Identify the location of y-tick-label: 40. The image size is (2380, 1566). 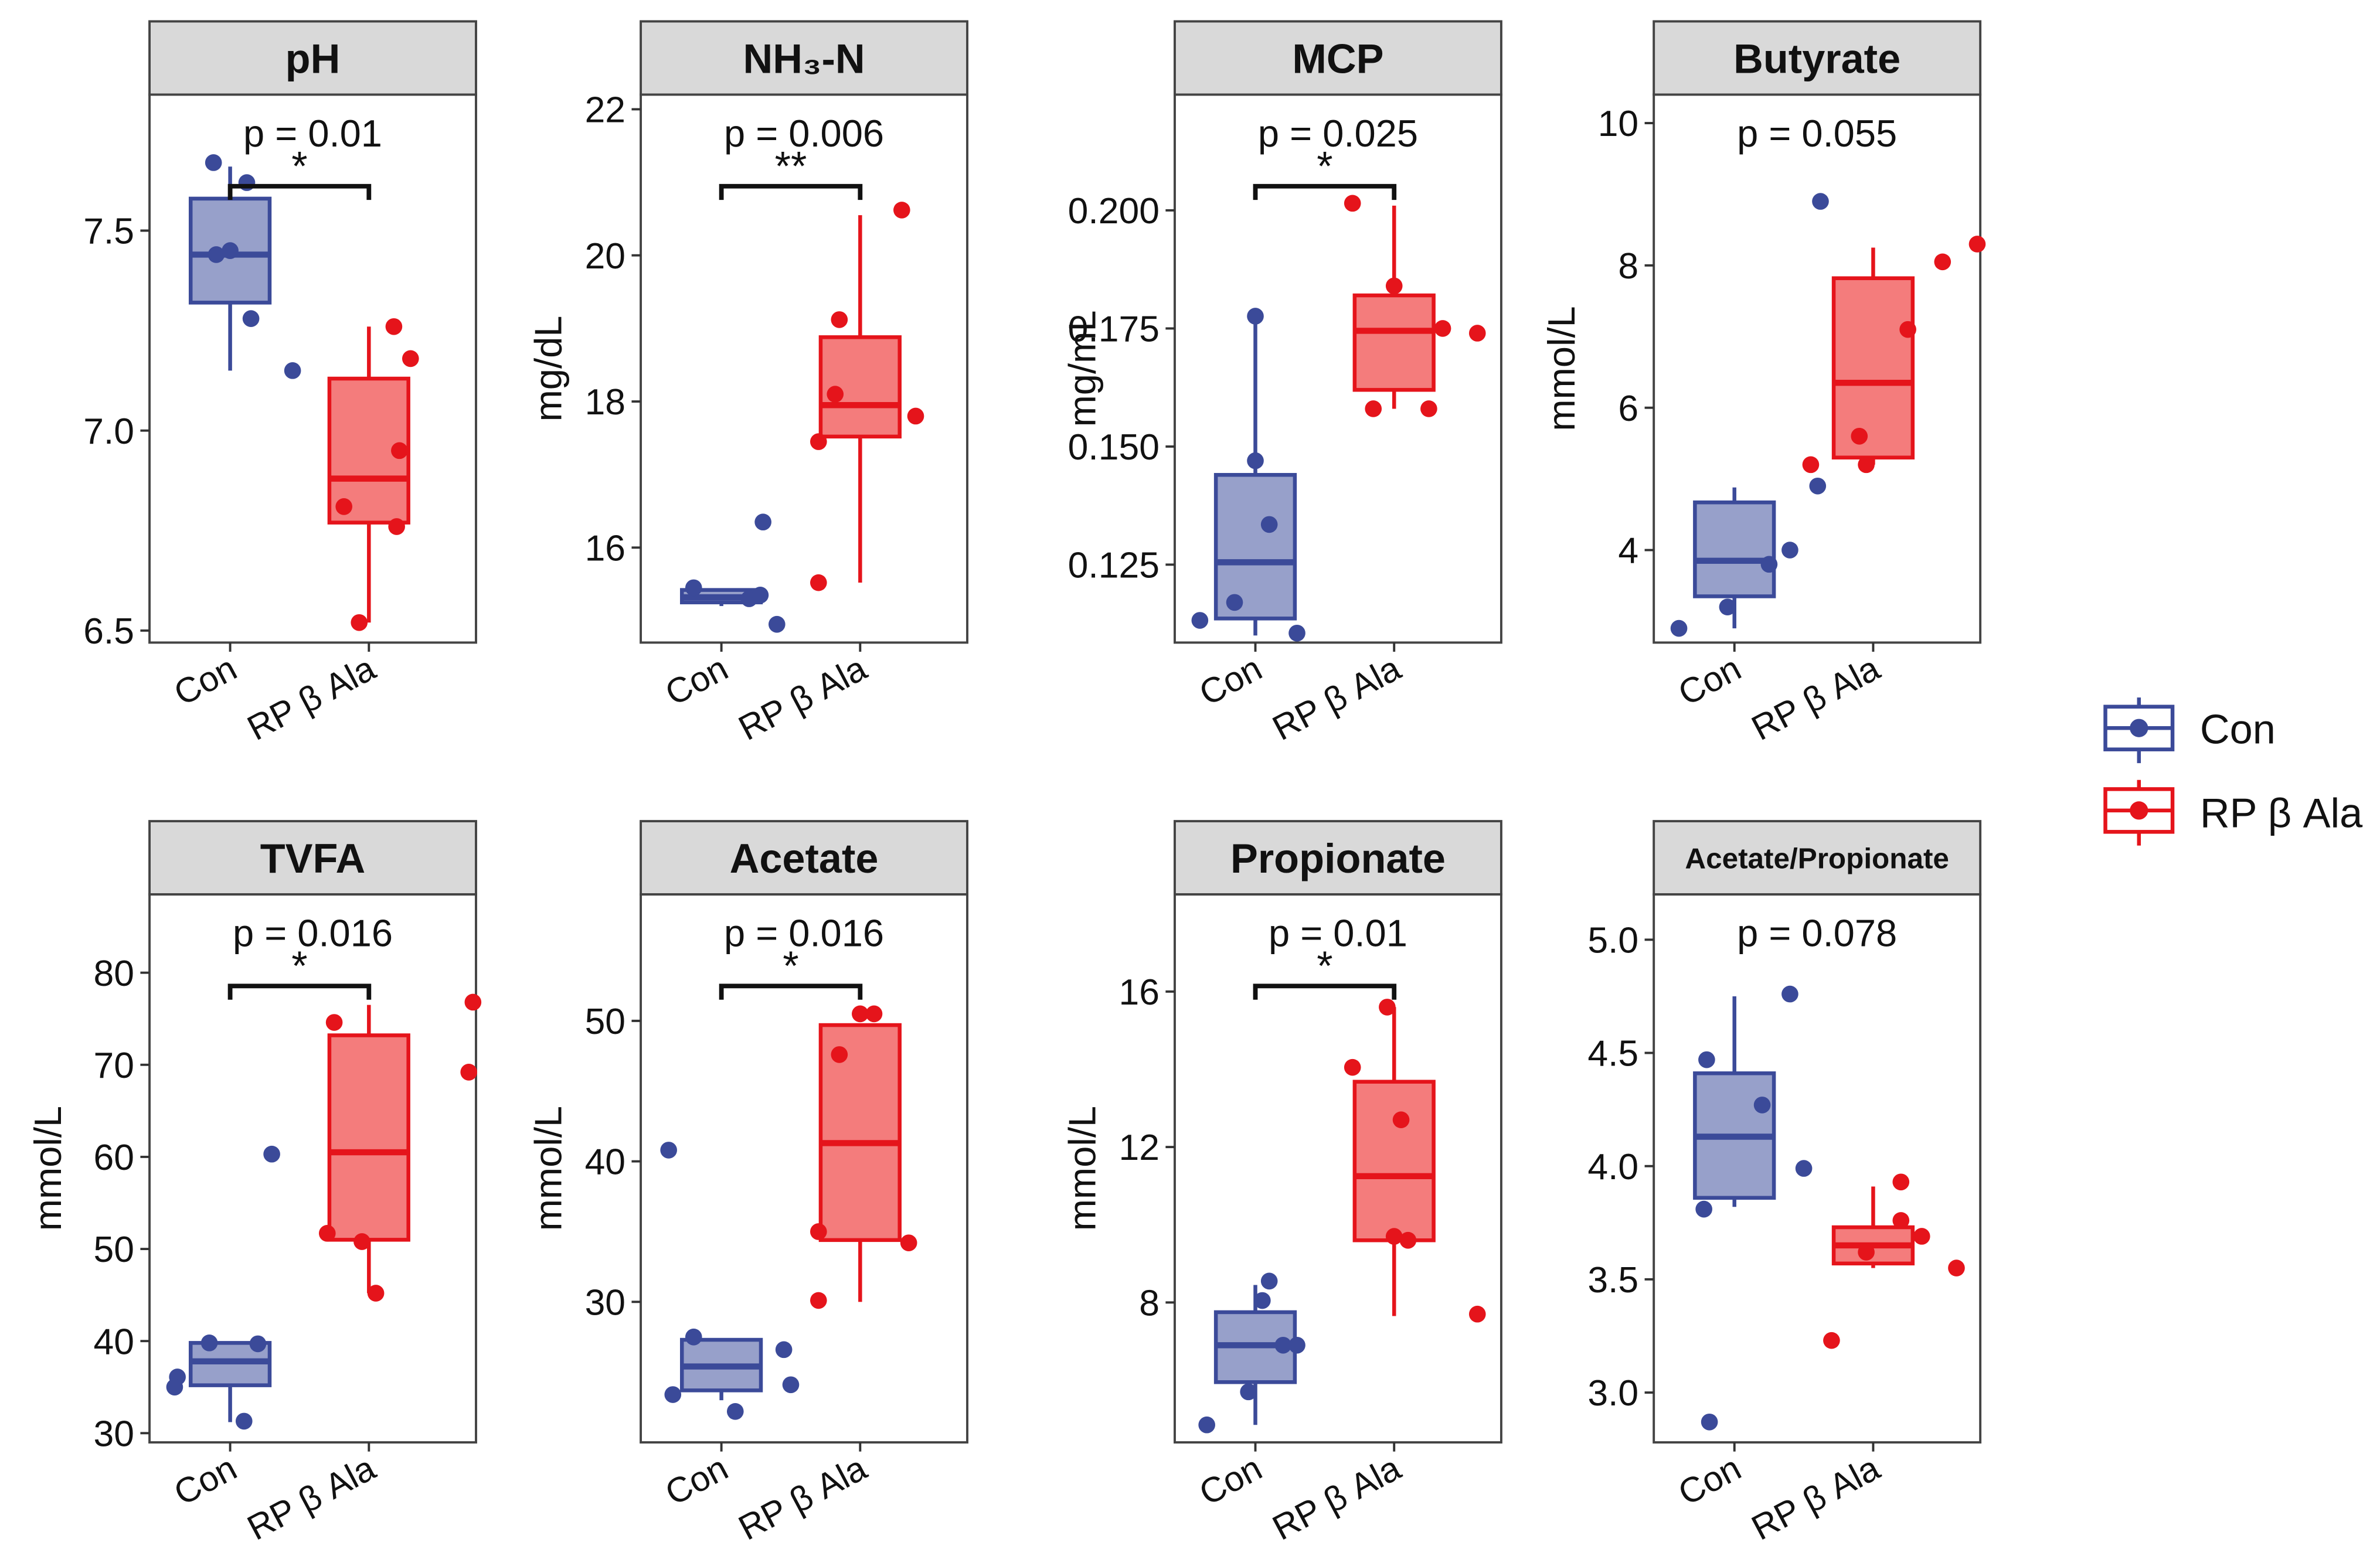
(605, 1162).